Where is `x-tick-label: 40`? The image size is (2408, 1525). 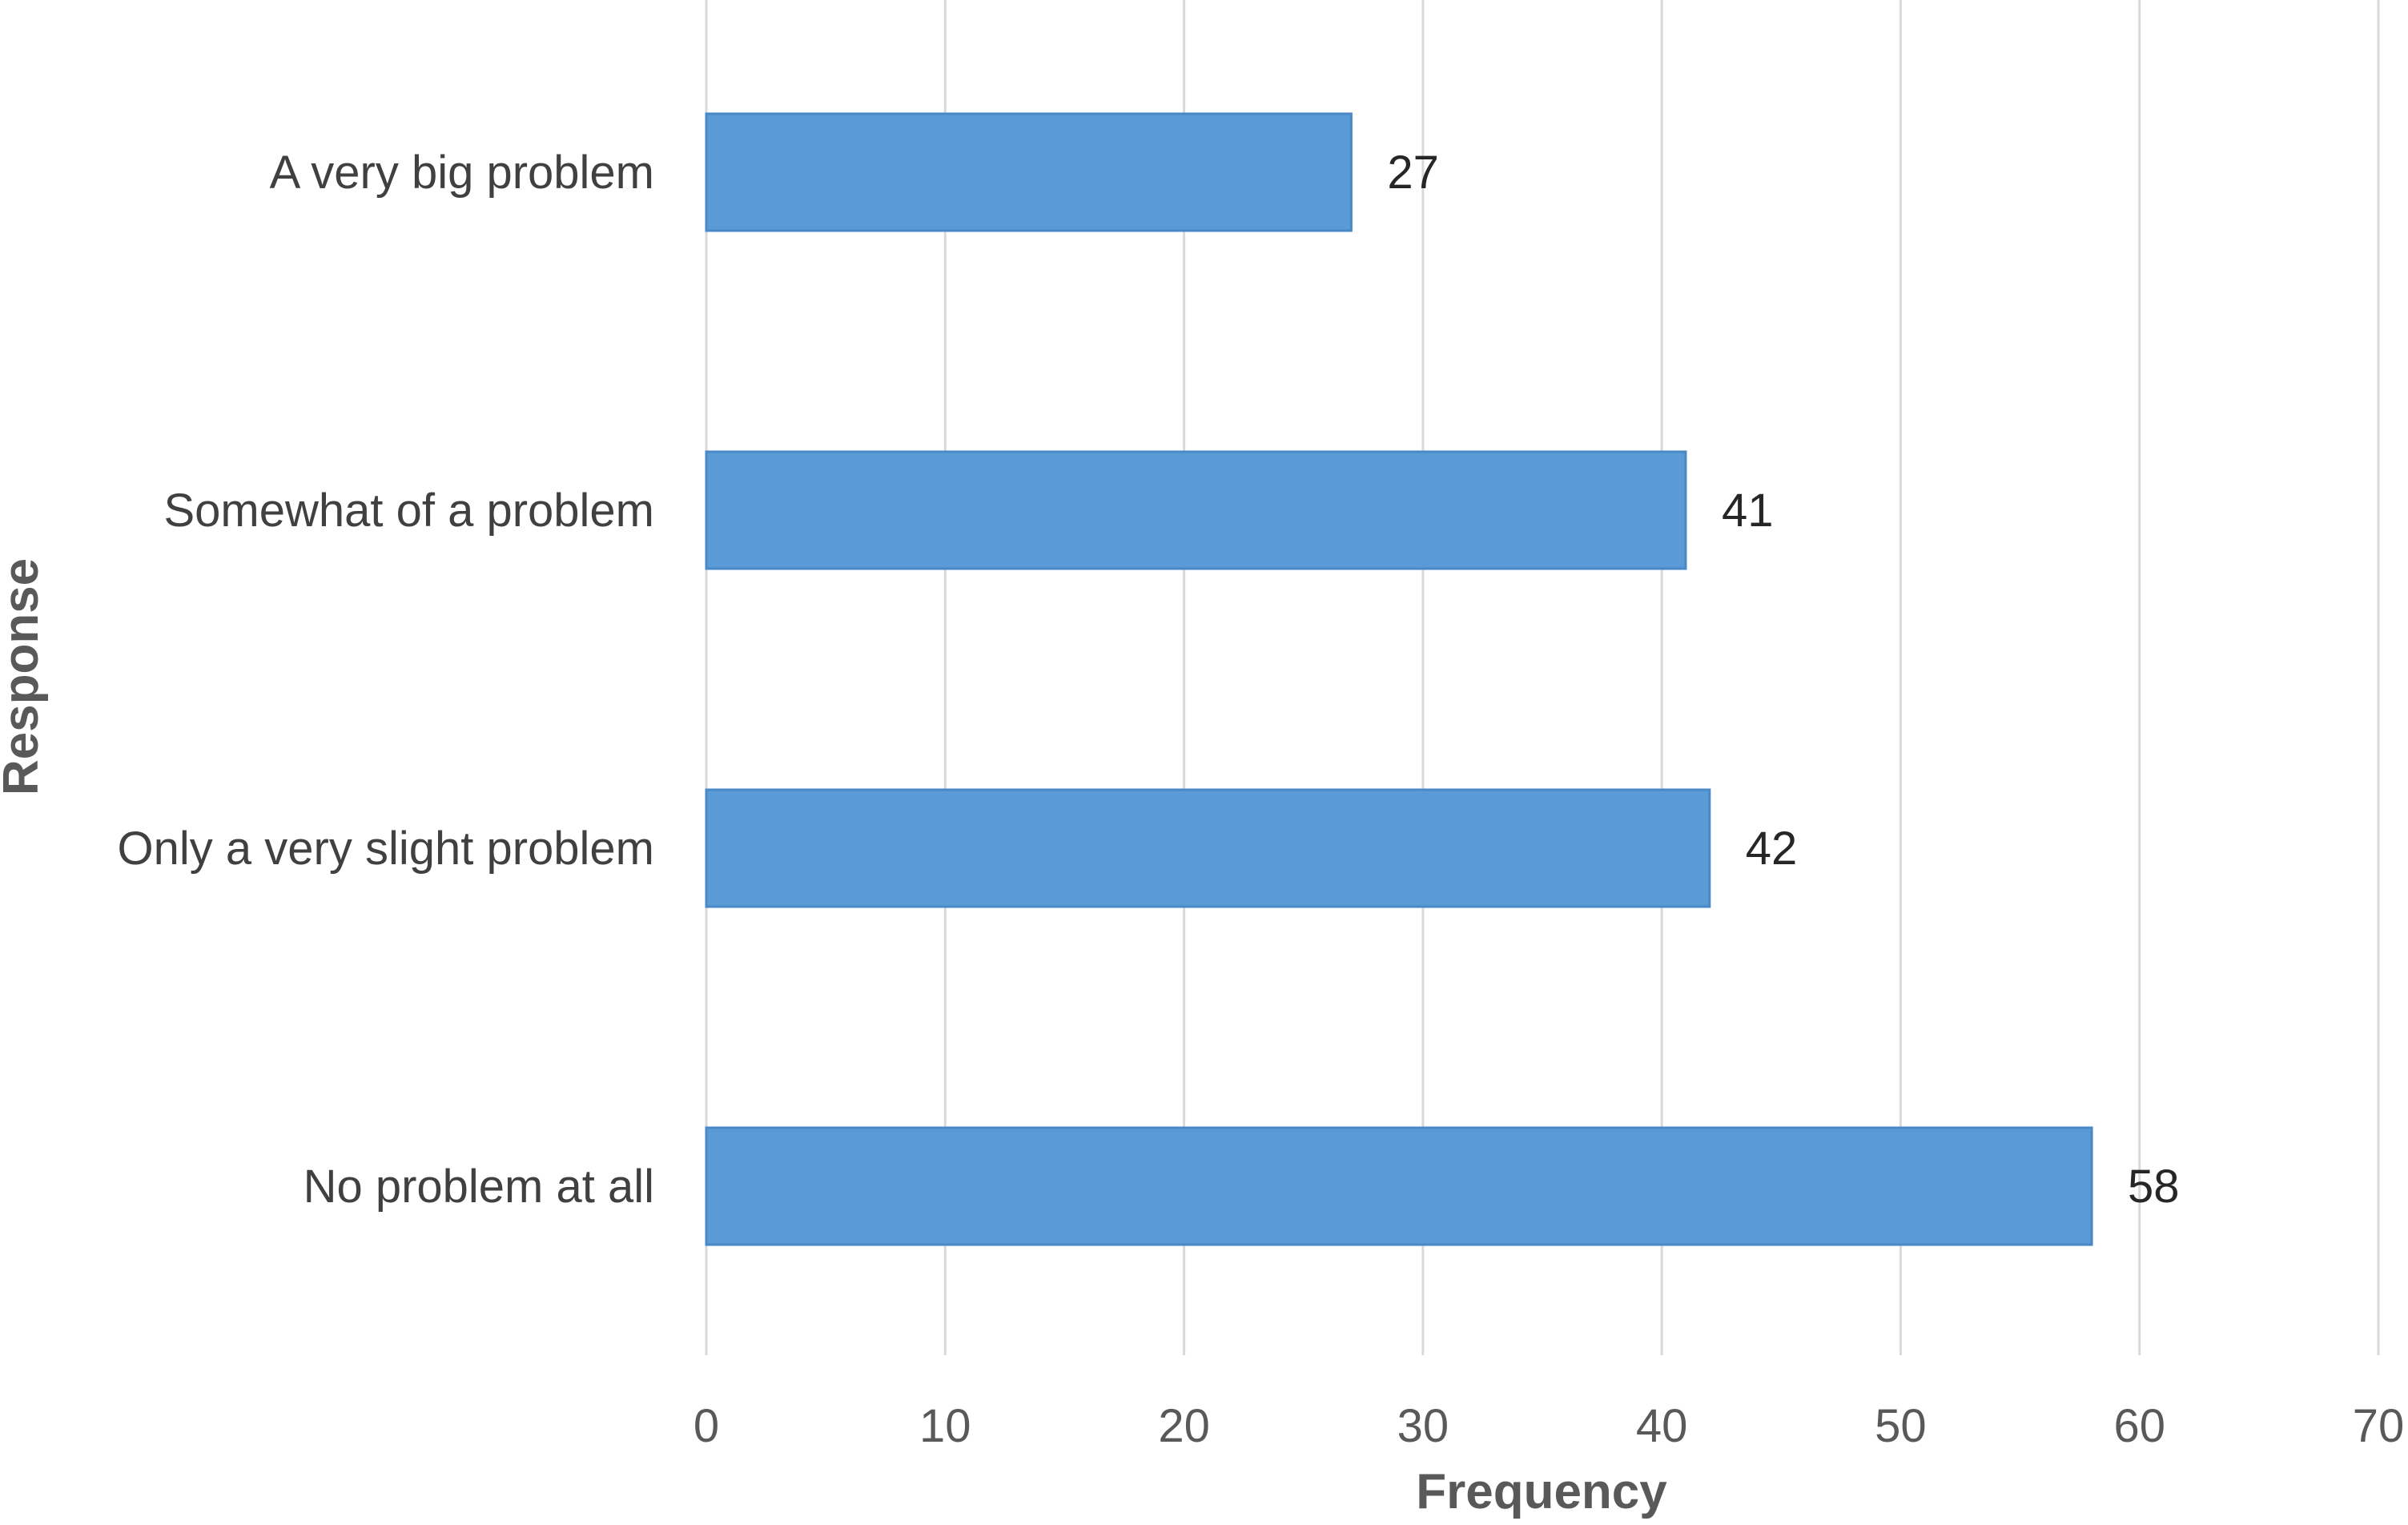
x-tick-label: 40 is located at coordinates (1662, 1426).